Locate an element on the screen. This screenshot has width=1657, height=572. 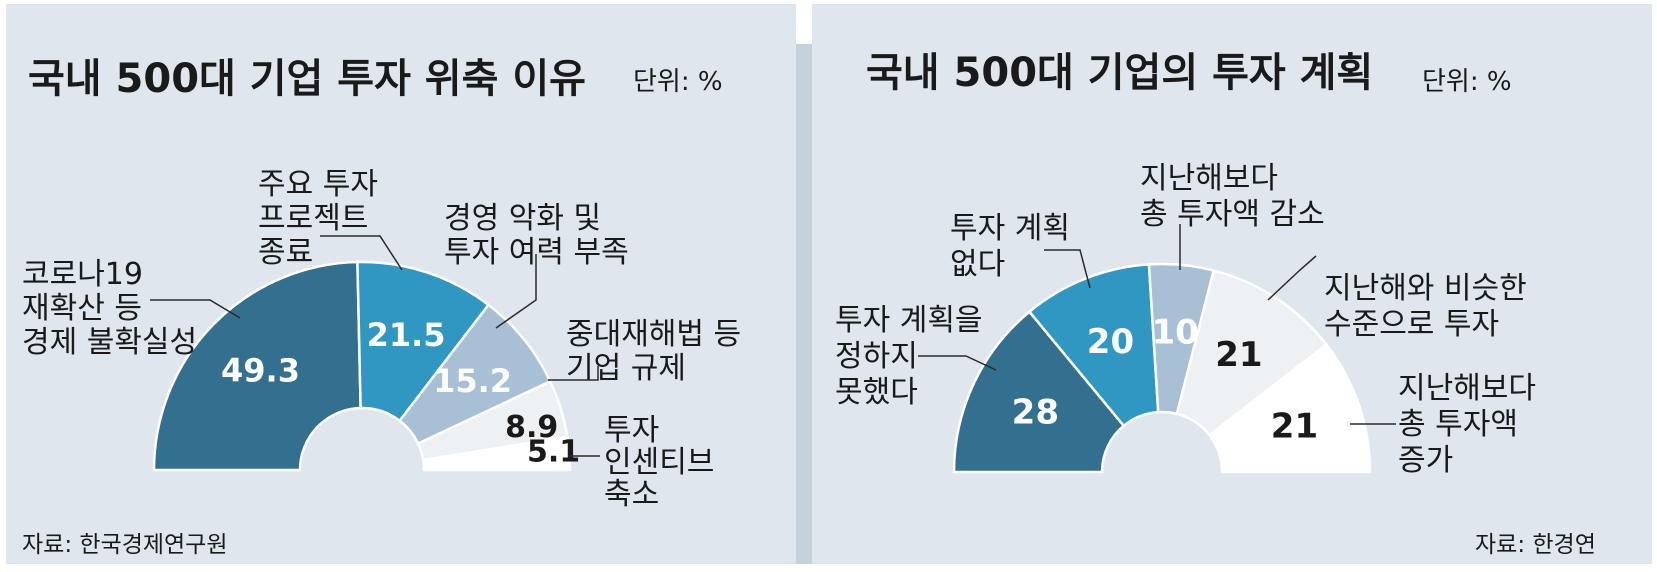
value-label: 20 is located at coordinates (1110, 342).